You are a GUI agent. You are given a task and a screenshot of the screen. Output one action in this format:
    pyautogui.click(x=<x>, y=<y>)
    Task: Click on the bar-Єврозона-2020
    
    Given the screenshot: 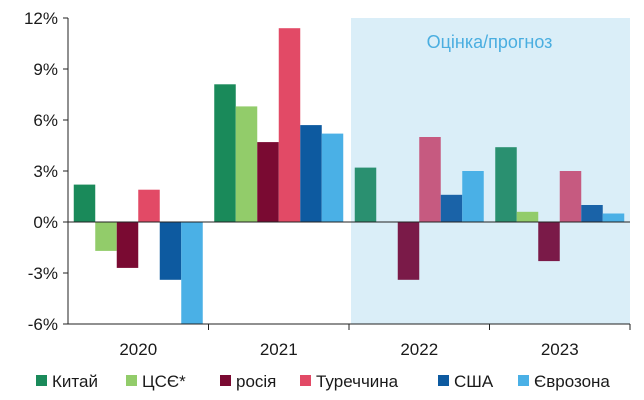 What is the action you would take?
    pyautogui.click(x=192, y=273)
    